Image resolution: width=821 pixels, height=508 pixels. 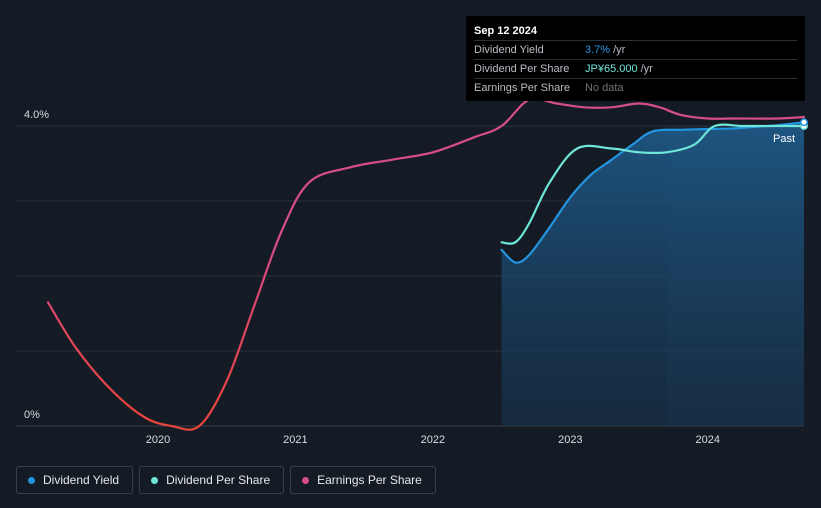 What do you see at coordinates (708, 440) in the screenshot?
I see `x-tick-label: 2024` at bounding box center [708, 440].